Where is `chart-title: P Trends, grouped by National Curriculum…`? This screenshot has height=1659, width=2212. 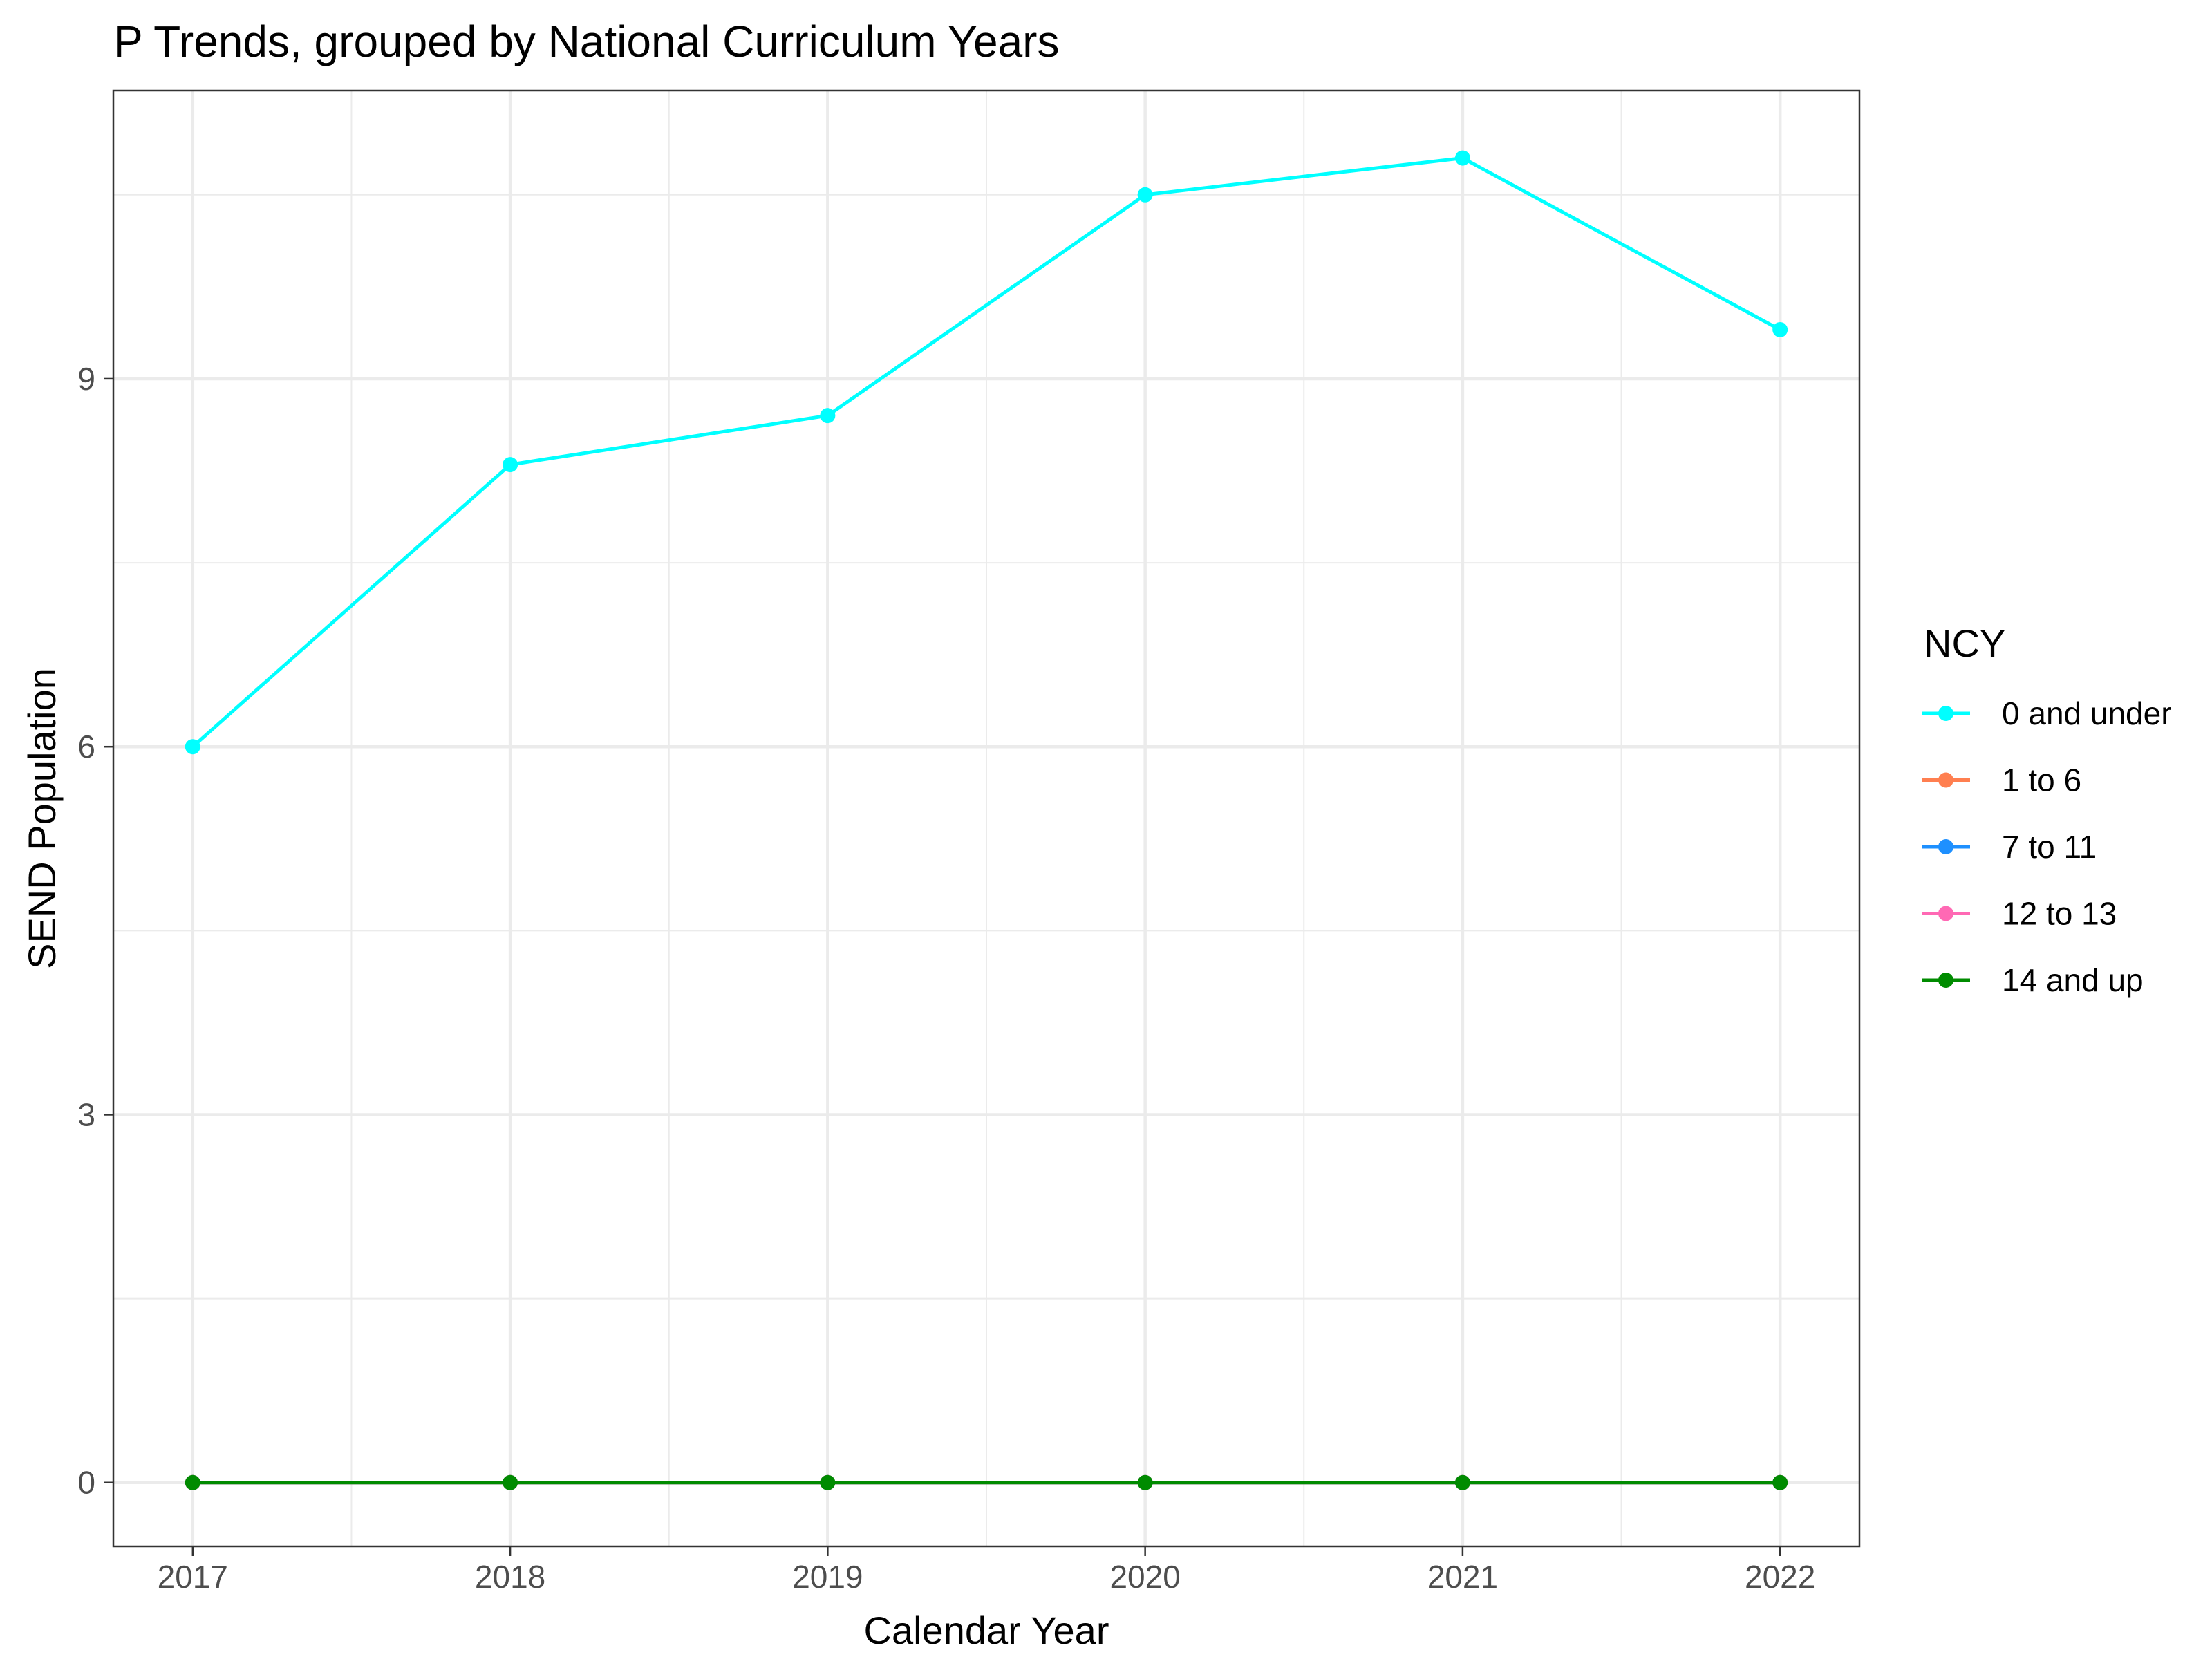
chart-title: P Trends, grouped by National Curriculum… is located at coordinates (586, 41).